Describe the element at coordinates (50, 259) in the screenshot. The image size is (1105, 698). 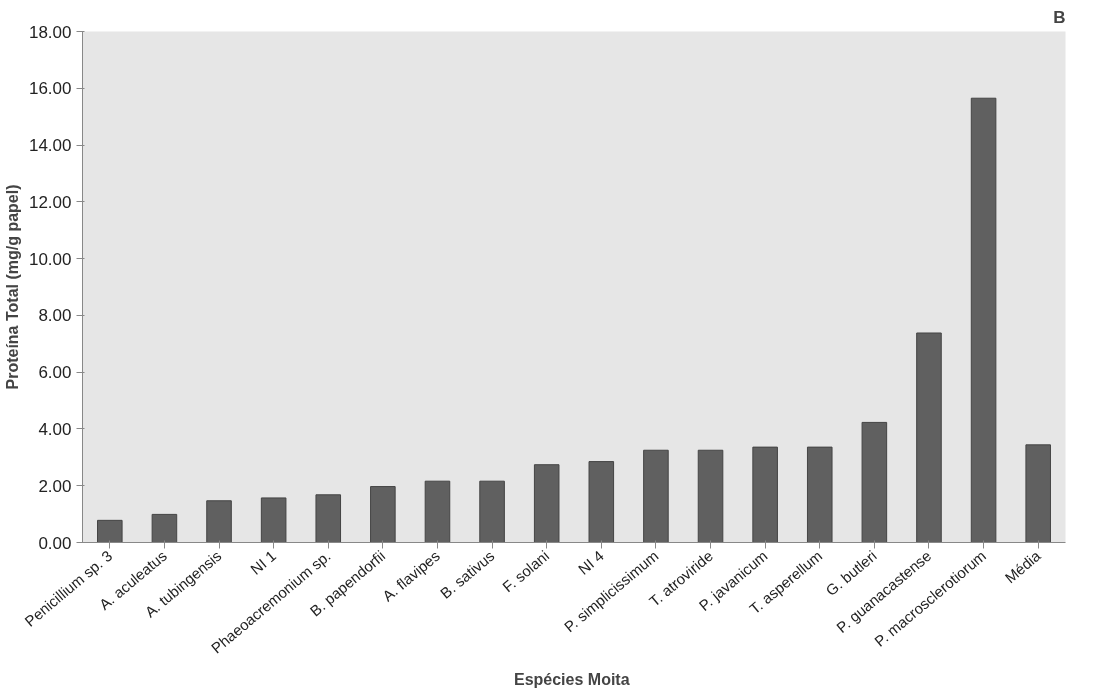
I see `y-tick-label: 10.00` at that location.